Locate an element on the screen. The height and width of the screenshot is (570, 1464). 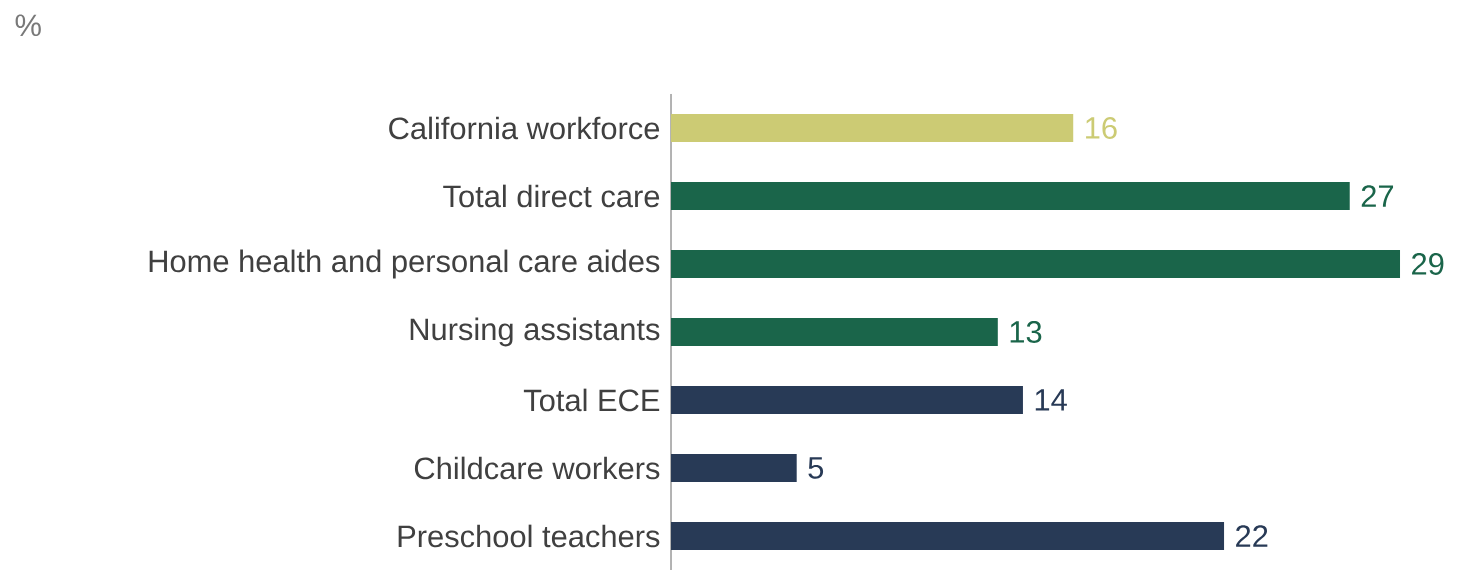
y-tick-label: Total direct care is located at coordinates (551, 196).